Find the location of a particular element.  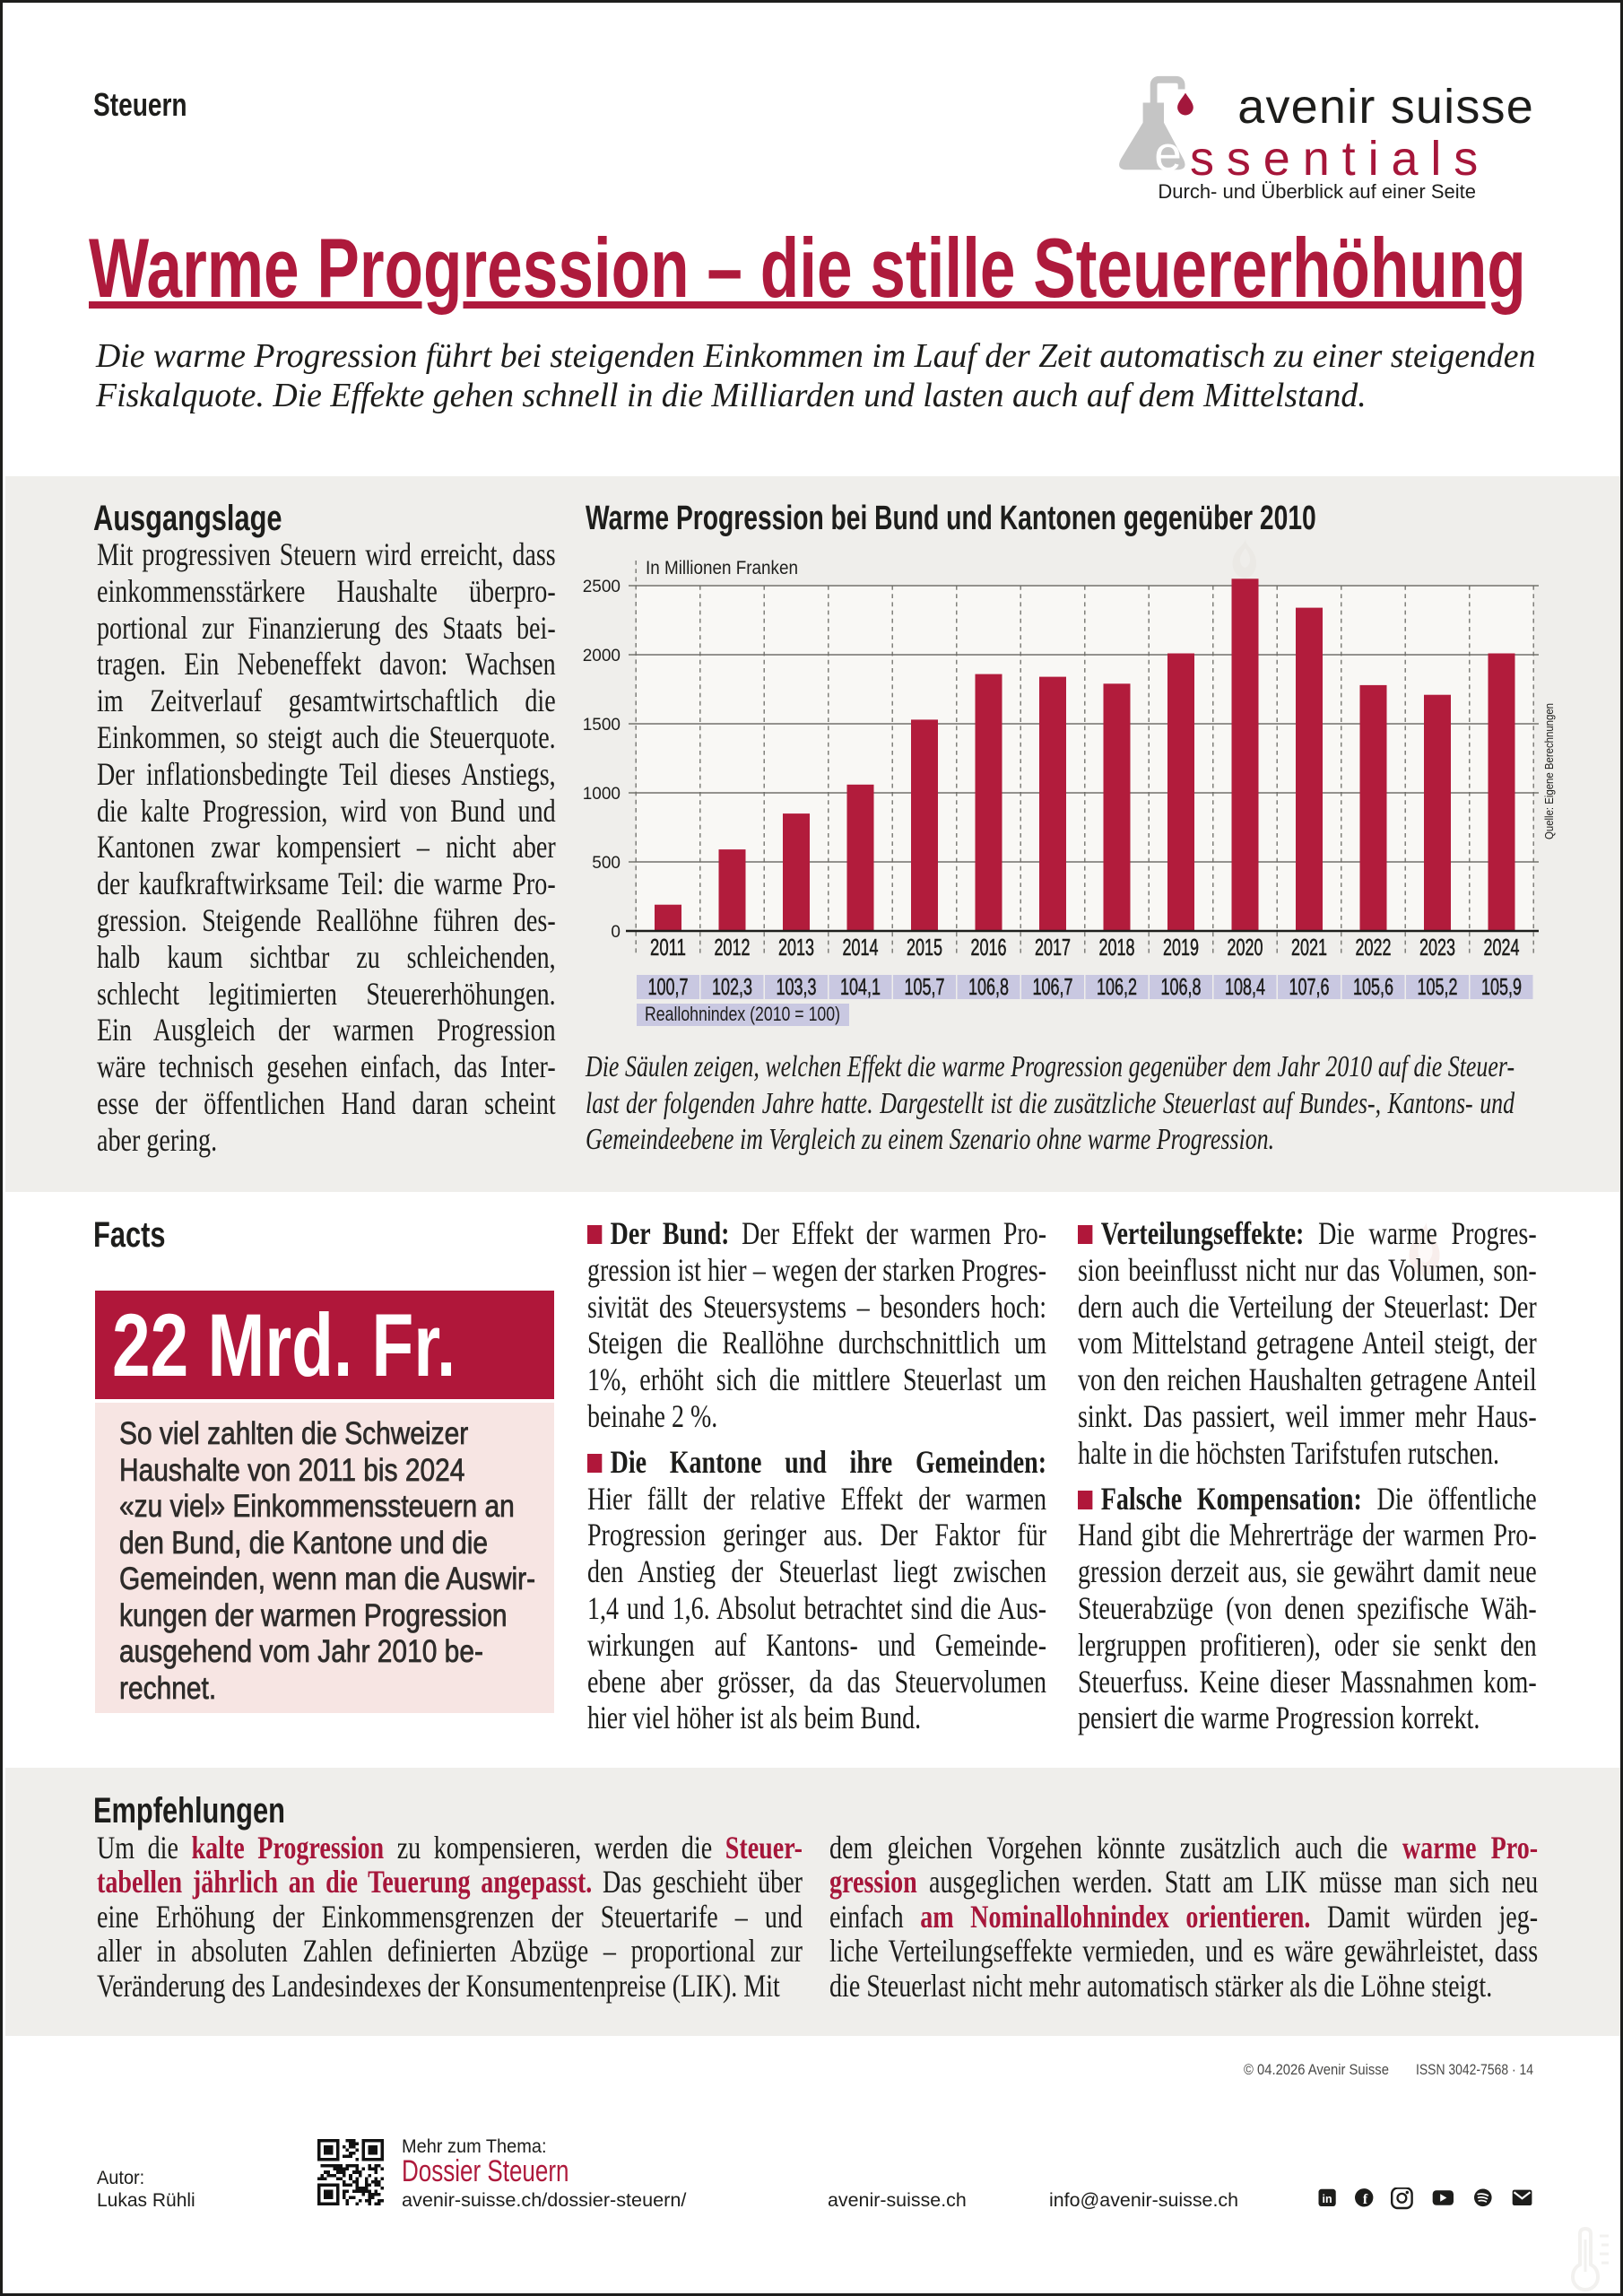

svg-text: 2015 is located at coordinates (924, 947).